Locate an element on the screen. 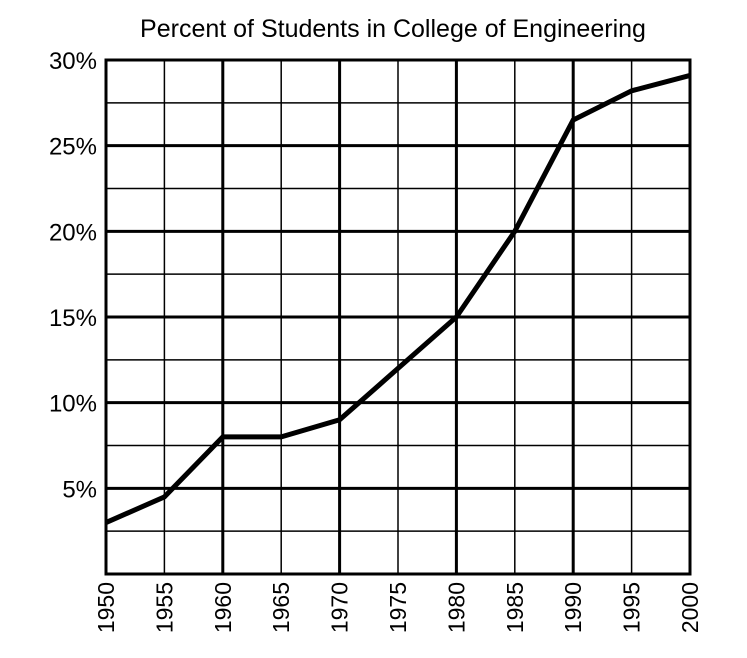 This screenshot has width=747, height=658. x-tick-label: 1970 is located at coordinates (340, 607).